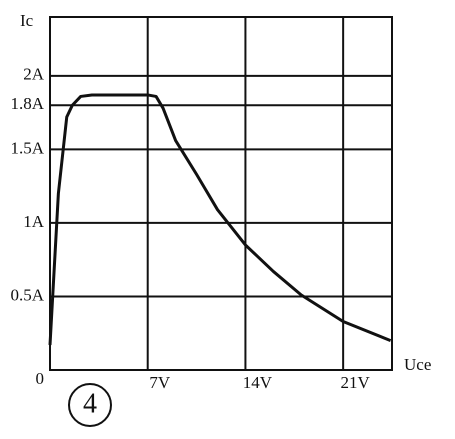 Image resolution: width=455 pixels, height=439 pixels. Describe the element at coordinates (34, 221) in the screenshot. I see `y-tick-label: 1A` at that location.